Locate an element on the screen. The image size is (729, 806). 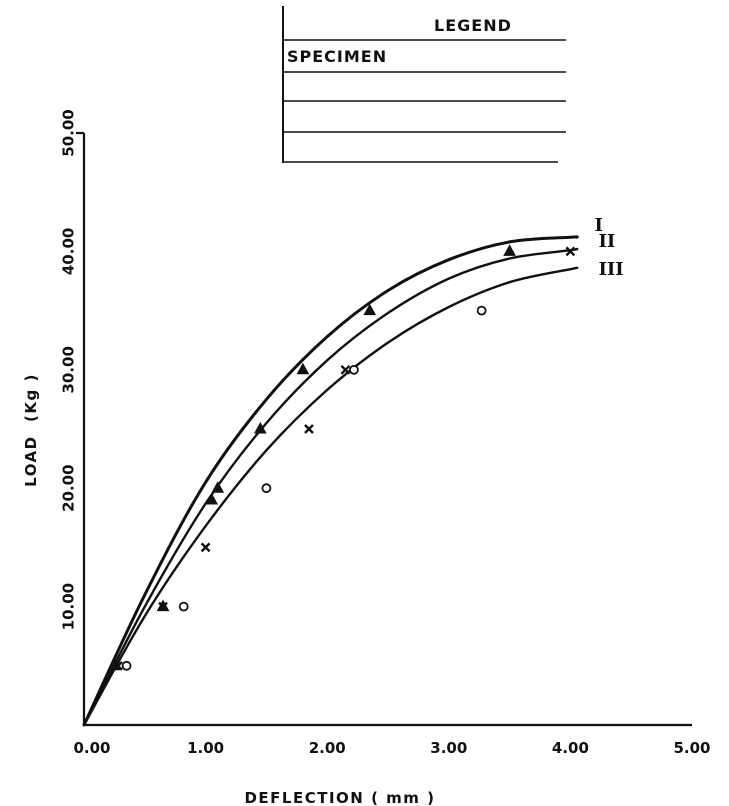
x-axis-title: DEFLECTION ( mm ) is located at coordinates (339, 797).